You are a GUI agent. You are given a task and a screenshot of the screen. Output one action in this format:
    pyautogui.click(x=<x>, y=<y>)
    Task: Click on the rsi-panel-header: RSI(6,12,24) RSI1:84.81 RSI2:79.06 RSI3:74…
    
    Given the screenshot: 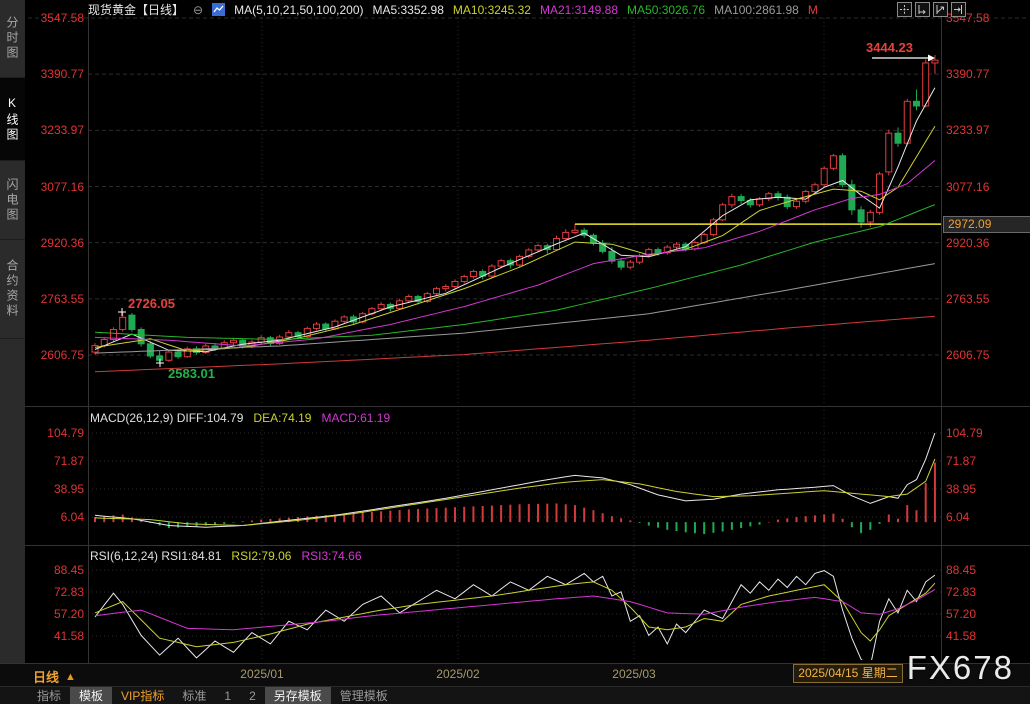 What is the action you would take?
    pyautogui.click(x=226, y=556)
    